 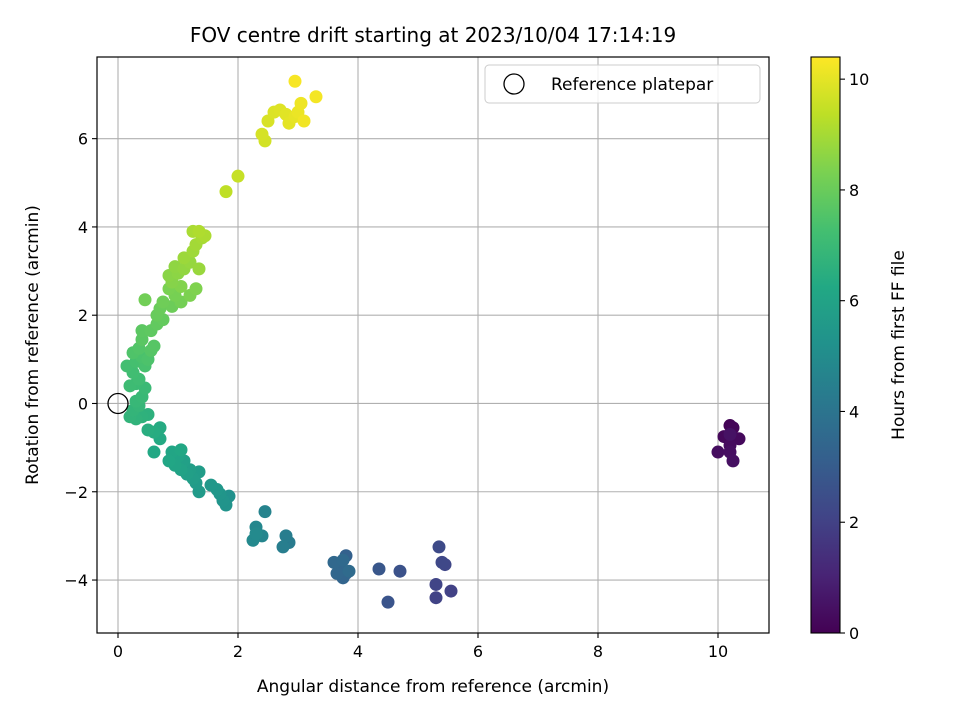 I want to click on legend-reference-marker, so click(x=514, y=84).